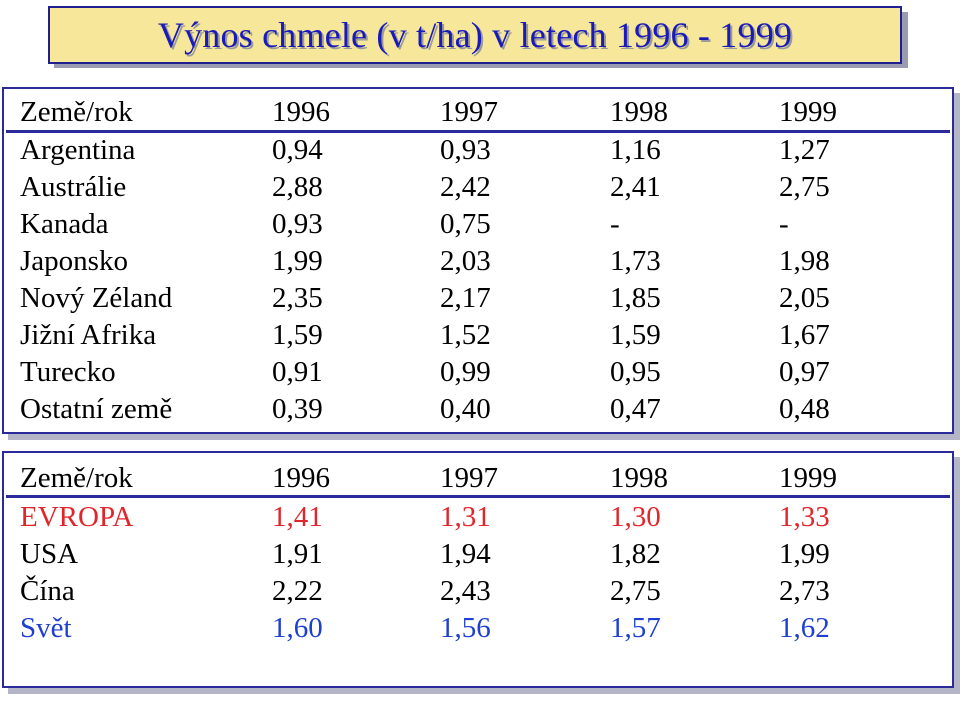 Image resolution: width=960 pixels, height=723 pixels. I want to click on yield-value: 0,91, so click(297, 372).